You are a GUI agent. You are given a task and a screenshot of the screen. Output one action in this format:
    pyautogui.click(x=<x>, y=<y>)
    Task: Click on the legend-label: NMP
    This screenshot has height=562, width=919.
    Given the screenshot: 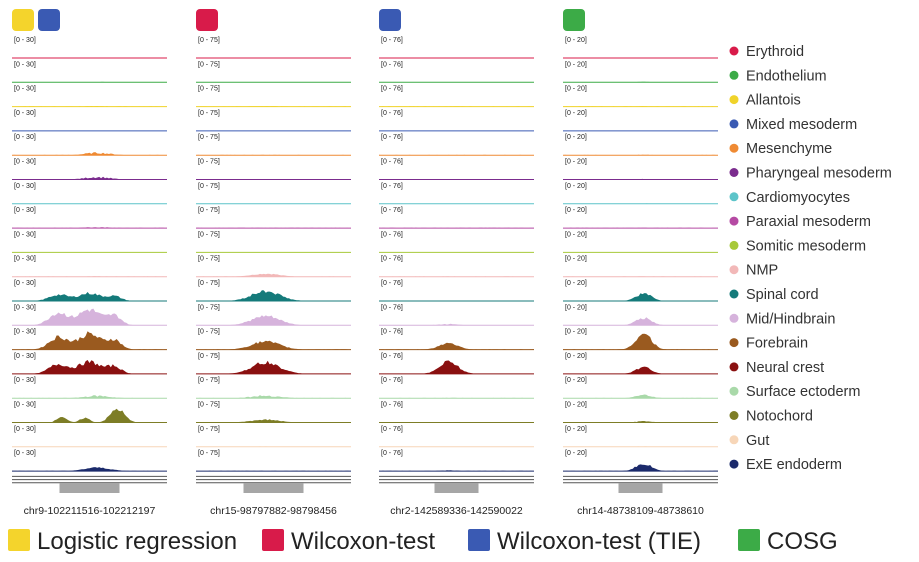 What is the action you would take?
    pyautogui.click(x=762, y=271)
    